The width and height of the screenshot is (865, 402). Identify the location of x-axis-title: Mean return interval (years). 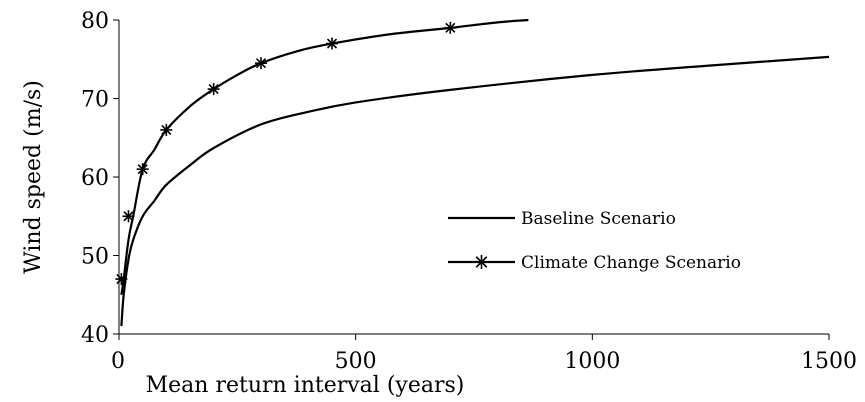
(305, 385).